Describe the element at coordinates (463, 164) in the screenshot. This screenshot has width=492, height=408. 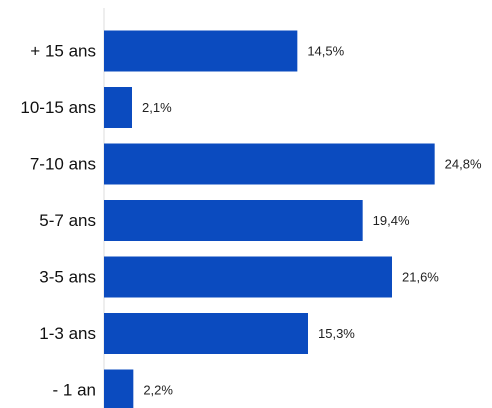
I see `value-label-3: 24,8%` at that location.